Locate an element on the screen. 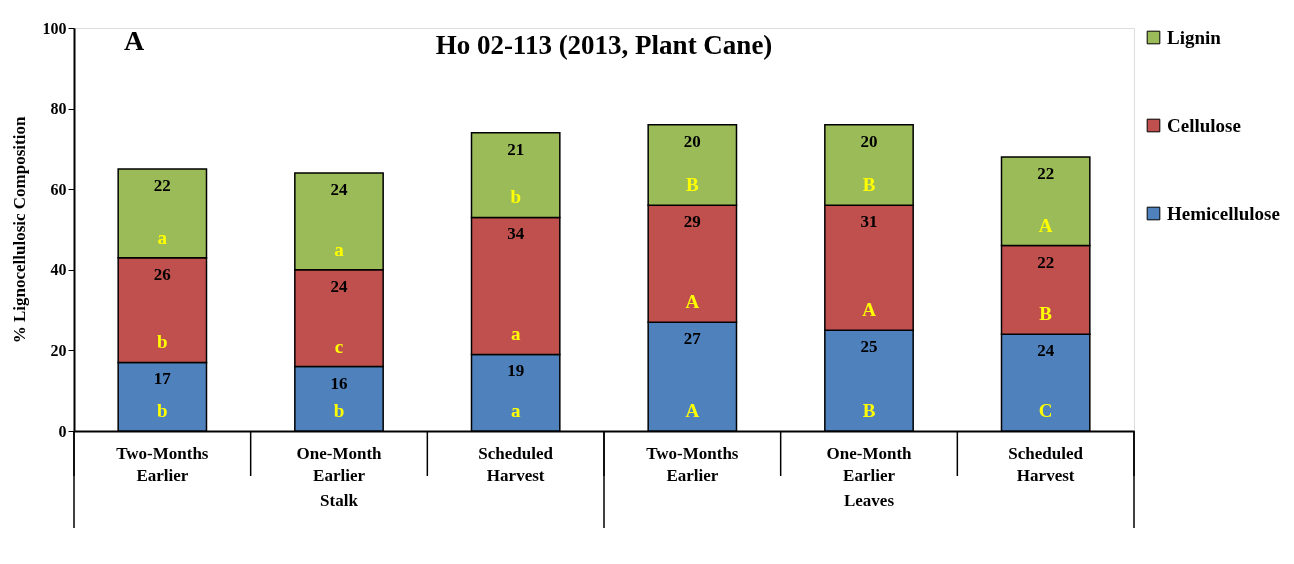 The image size is (1294, 564). legend-label: Hemicellulose is located at coordinates (1223, 213).